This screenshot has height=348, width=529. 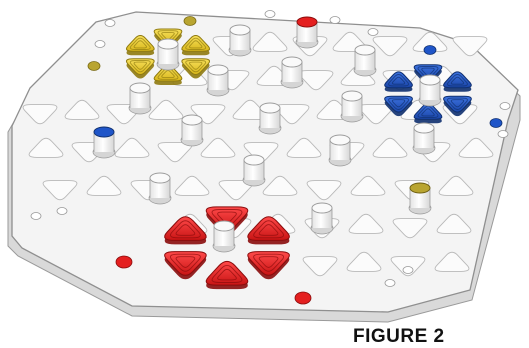 I want to click on peg-cap-blue, so click(x=104, y=132).